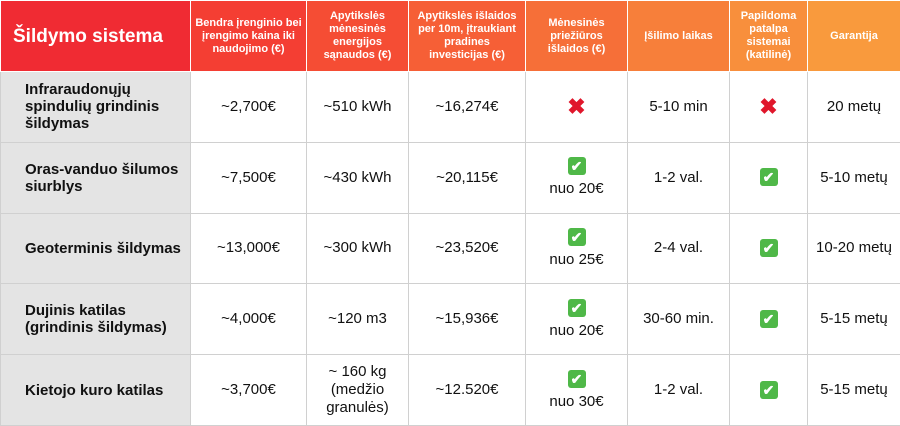  Describe the element at coordinates (679, 36) in the screenshot. I see `heat-up-time-header: Įšilimo laikas` at that location.